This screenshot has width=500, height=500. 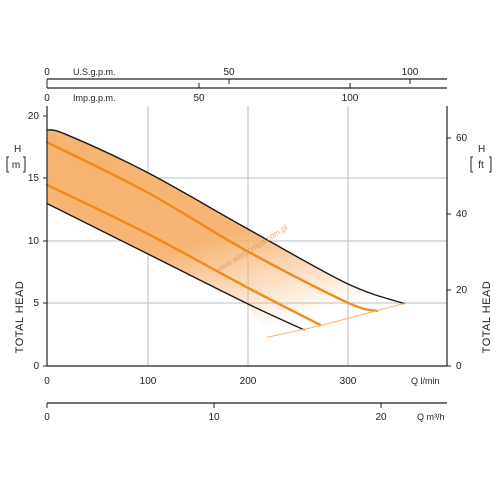 What do you see at coordinates (459, 366) in the screenshot?
I see `y2-tick-label: 0` at bounding box center [459, 366].